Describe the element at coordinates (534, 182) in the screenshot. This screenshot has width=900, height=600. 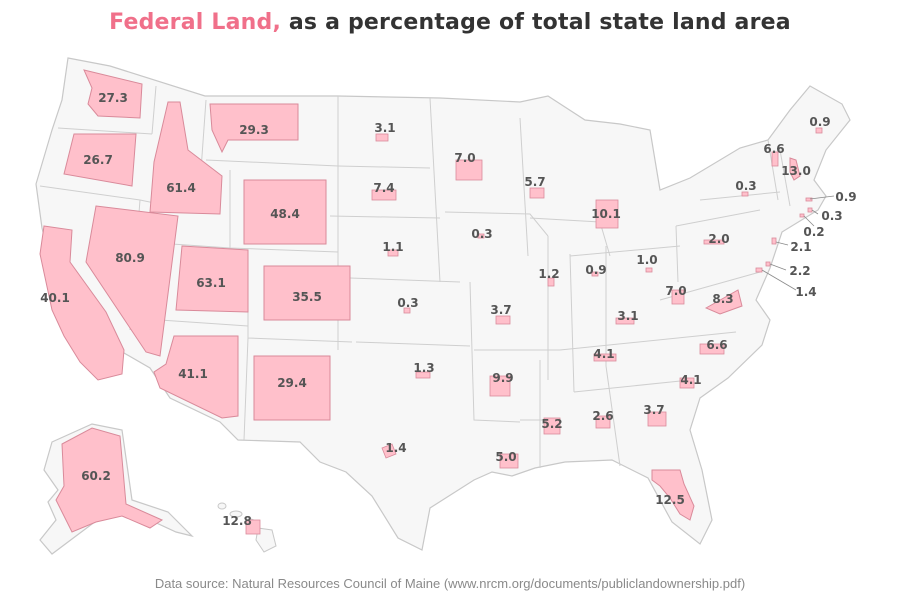
I see `value-label-wi: 5.7` at that location.